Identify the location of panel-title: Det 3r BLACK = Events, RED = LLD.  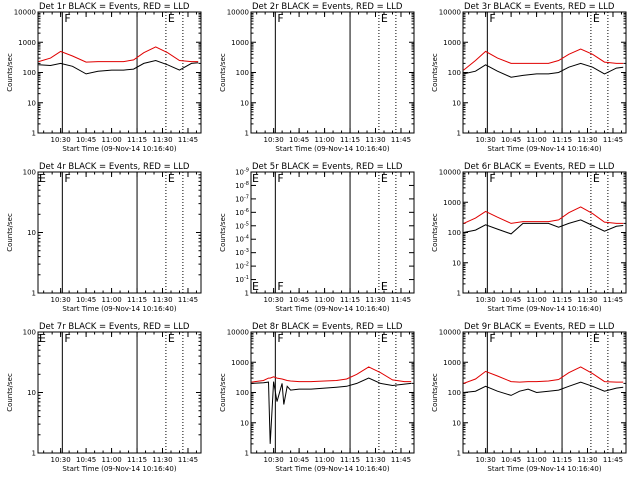
(539, 7).